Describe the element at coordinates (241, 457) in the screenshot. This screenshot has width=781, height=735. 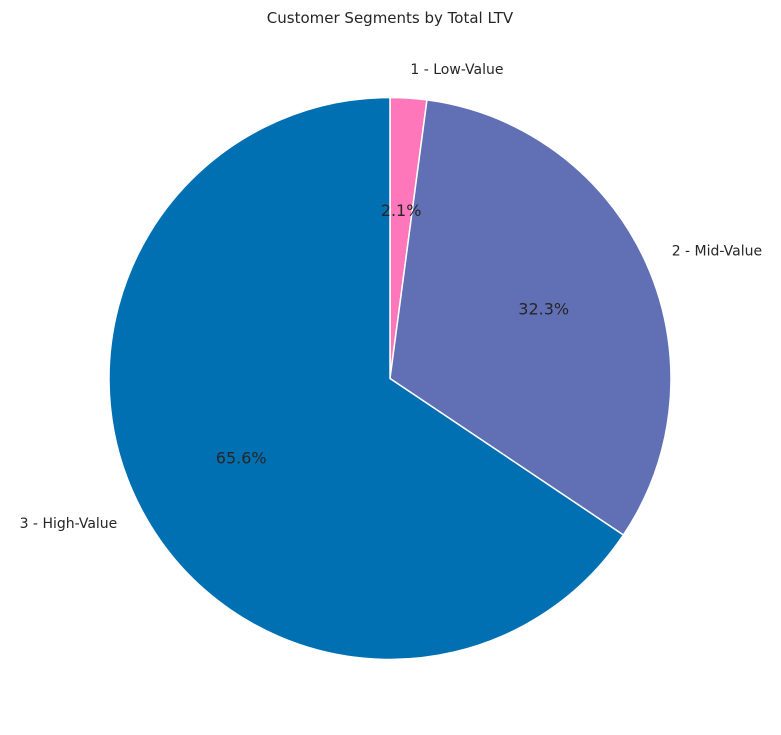
I see `slice-percent-3-high-value: 65.6%` at that location.